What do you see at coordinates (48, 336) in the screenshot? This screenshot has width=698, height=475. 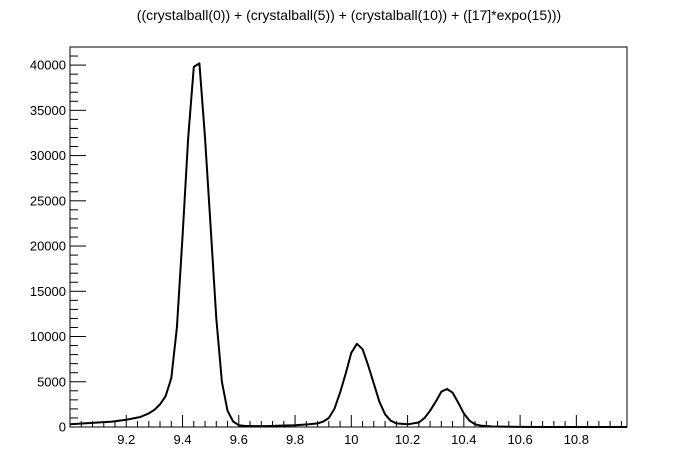 I see `y-tick-label: 10000` at bounding box center [48, 336].